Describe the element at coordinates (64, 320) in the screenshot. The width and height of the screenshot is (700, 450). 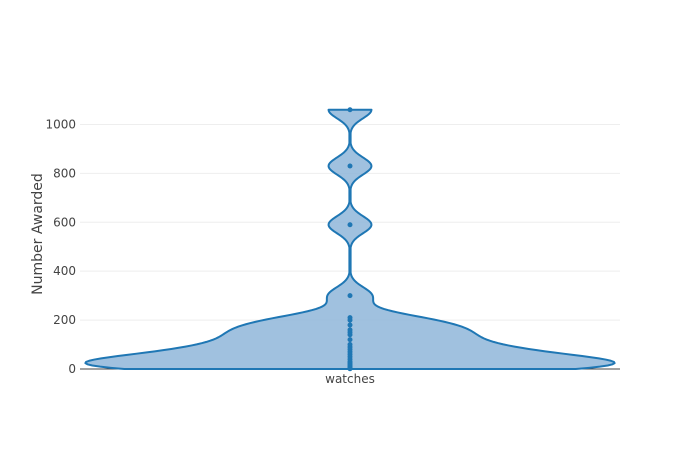
I see `y-tick-label: 200` at that location.